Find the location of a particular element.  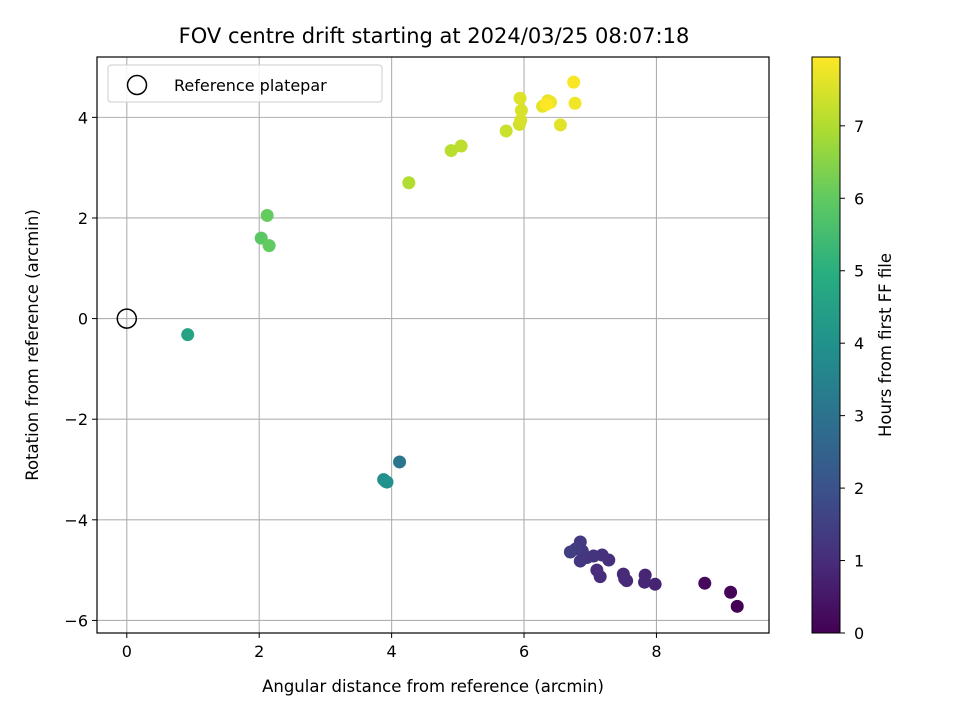

colorbar: 0 1 2 3 4 5 6 7 Hours from first FF file is located at coordinates (853, 349).